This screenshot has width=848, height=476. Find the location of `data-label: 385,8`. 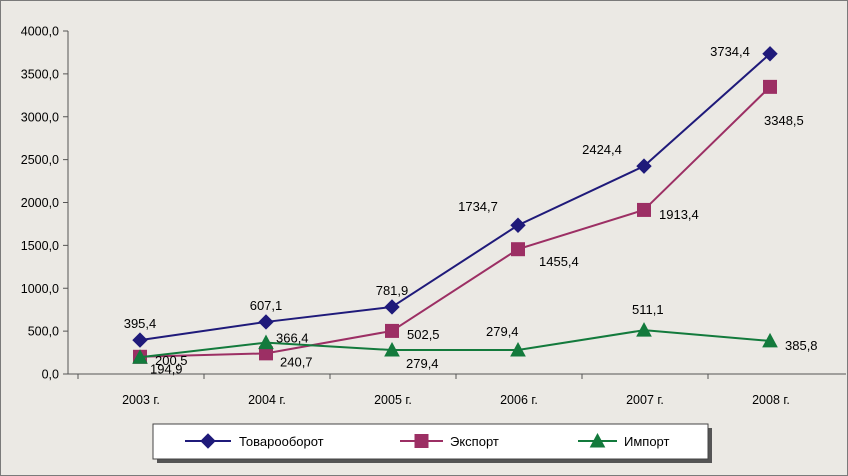

data-label: 385,8 is located at coordinates (801, 345).